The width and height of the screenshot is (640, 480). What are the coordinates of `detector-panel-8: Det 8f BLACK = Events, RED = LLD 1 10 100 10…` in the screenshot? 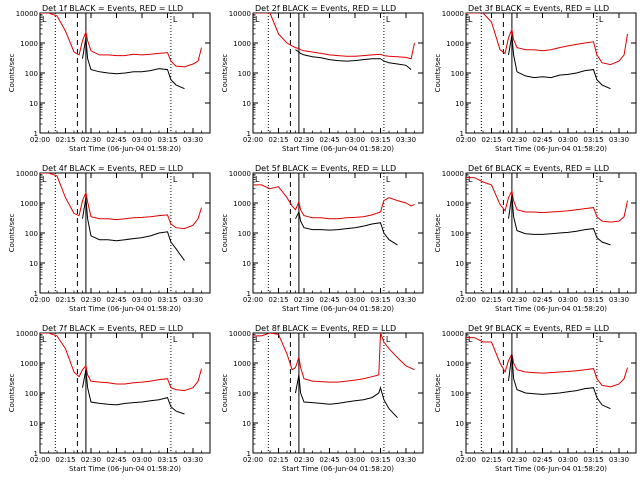 It's located at (322, 398).